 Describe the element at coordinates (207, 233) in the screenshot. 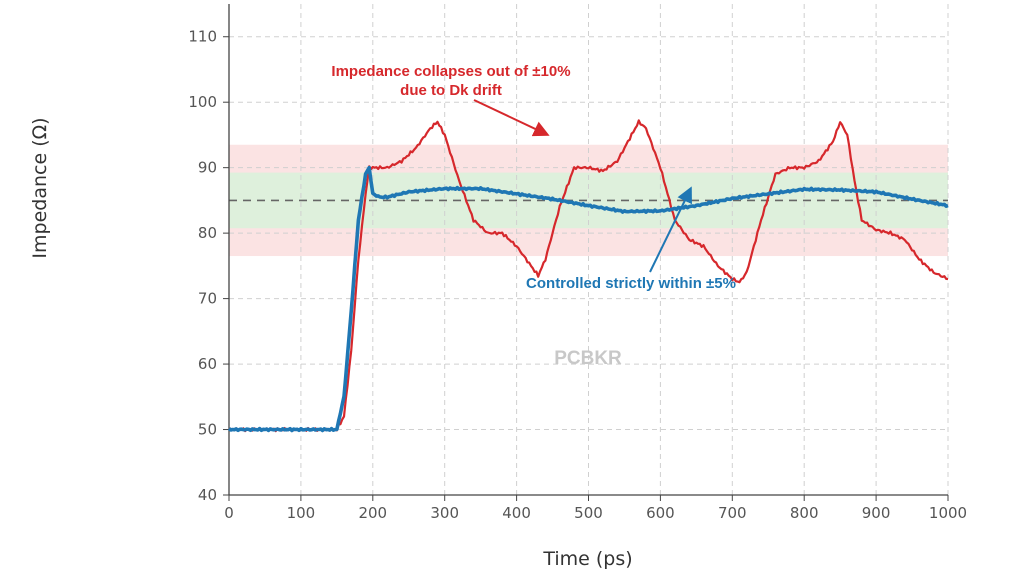

I see `y-tick-label-80: 80` at that location.